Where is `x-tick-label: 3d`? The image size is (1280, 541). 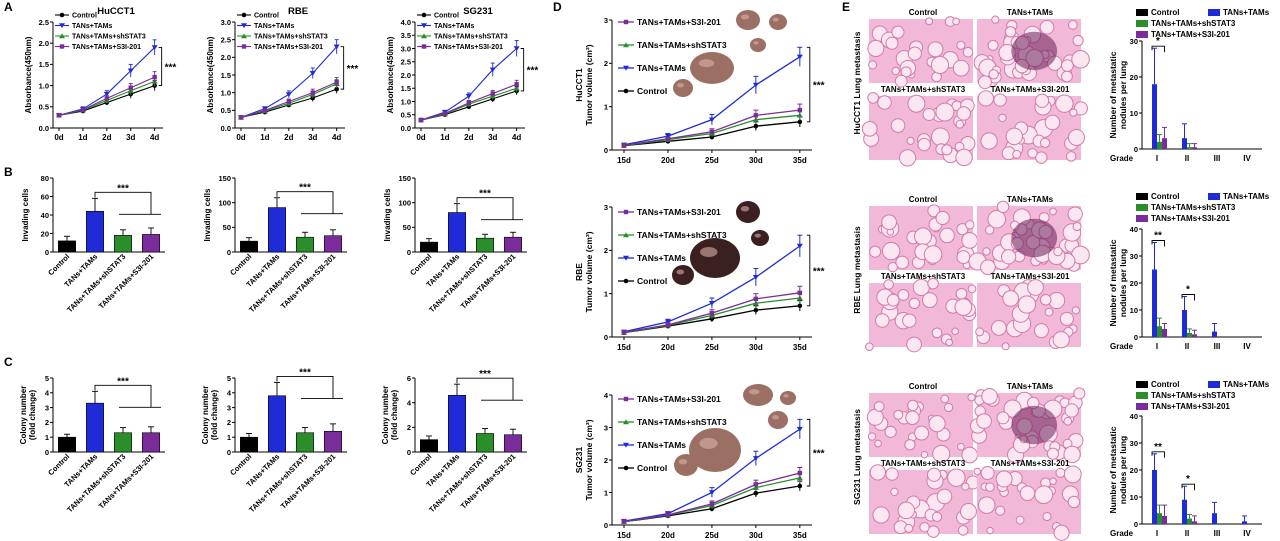 x-tick-label: 3d is located at coordinates (492, 137).